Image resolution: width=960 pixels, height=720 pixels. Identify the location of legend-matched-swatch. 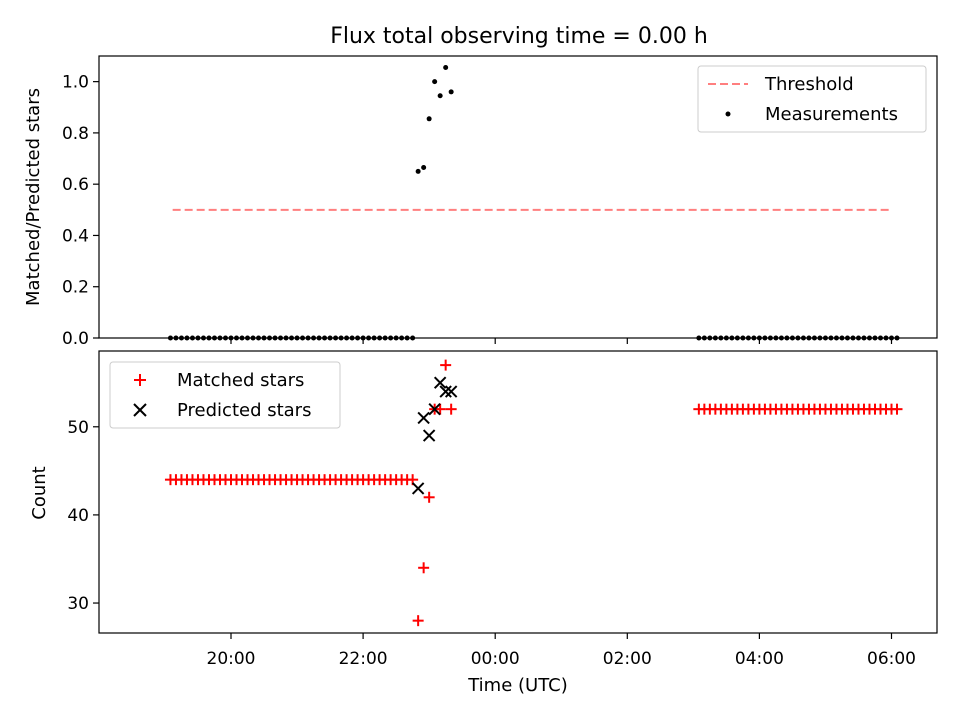
(140, 380).